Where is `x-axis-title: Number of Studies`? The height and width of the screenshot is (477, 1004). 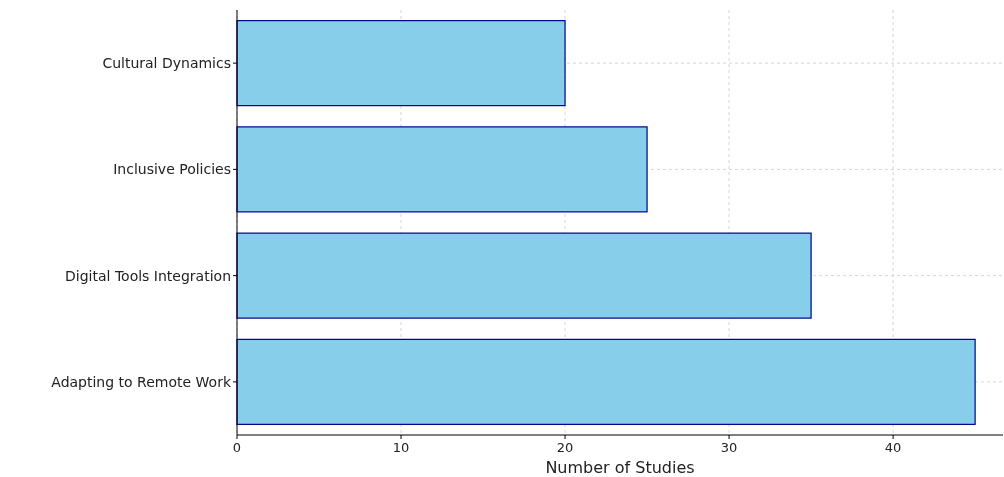
x-axis-title: Number of Studies is located at coordinates (620, 467).